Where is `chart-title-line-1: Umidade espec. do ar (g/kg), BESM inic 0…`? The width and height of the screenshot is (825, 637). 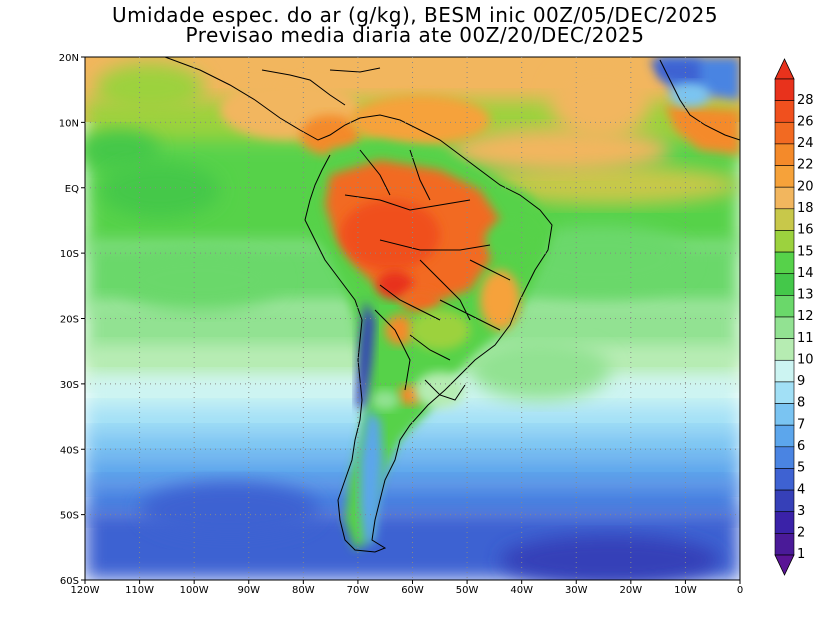 chart-title-line-1: Umidade espec. do ar (g/kg), BESM inic 0… is located at coordinates (415, 15).